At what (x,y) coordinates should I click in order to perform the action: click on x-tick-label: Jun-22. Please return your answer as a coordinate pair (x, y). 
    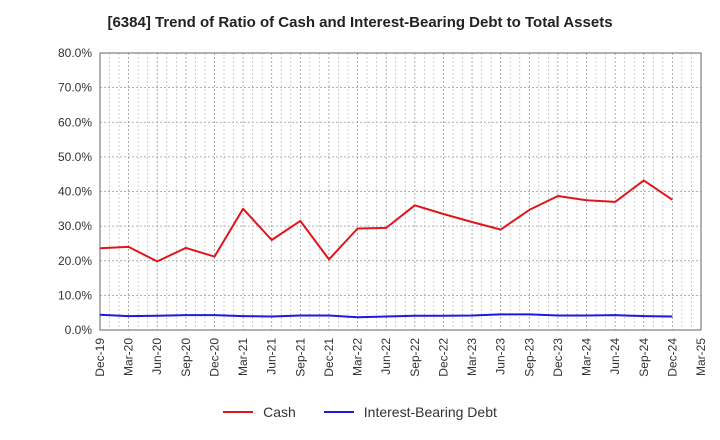
    Looking at the image, I should click on (386, 356).